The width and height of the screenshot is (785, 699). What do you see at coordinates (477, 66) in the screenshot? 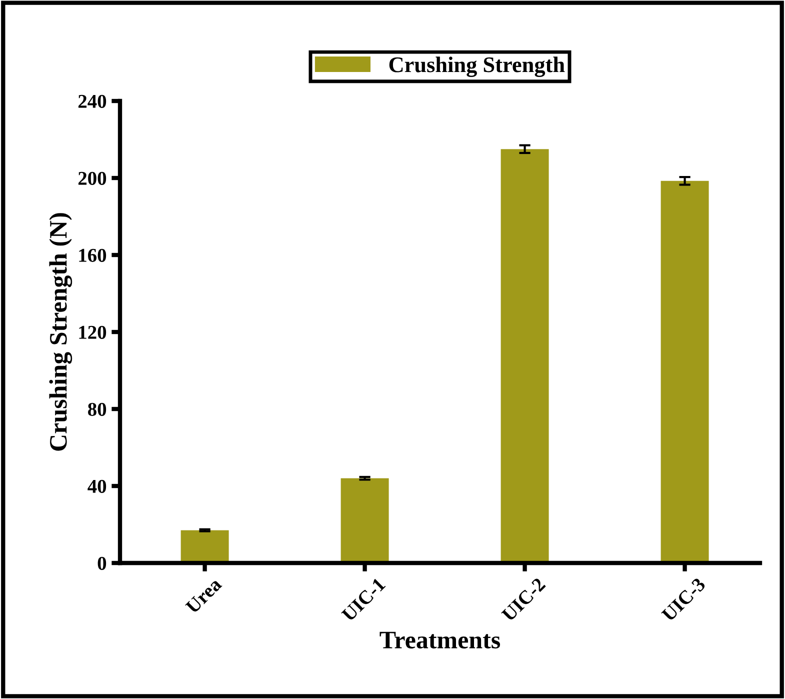
I see `legend-label: Crushing Strength` at bounding box center [477, 66].